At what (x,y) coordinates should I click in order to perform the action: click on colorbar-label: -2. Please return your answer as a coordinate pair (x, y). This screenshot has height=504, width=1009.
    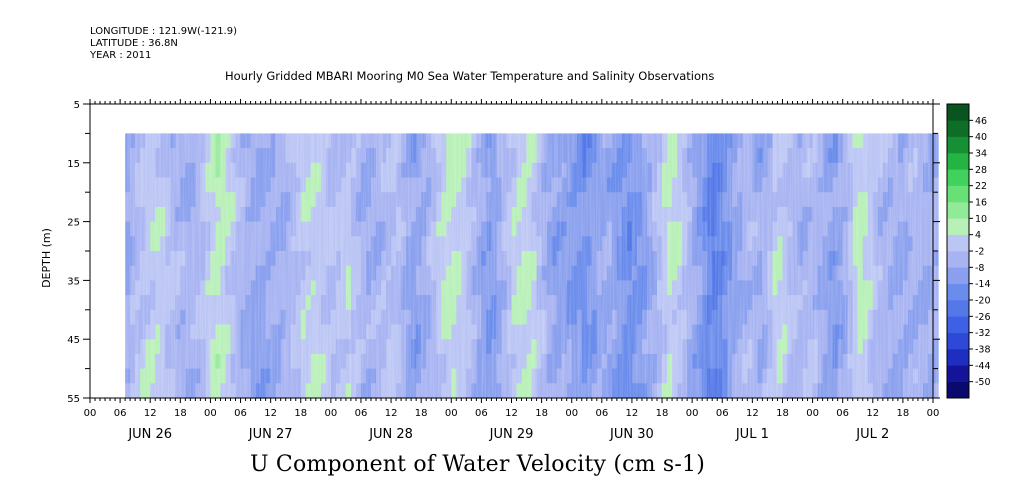
    Looking at the image, I should click on (979, 252).